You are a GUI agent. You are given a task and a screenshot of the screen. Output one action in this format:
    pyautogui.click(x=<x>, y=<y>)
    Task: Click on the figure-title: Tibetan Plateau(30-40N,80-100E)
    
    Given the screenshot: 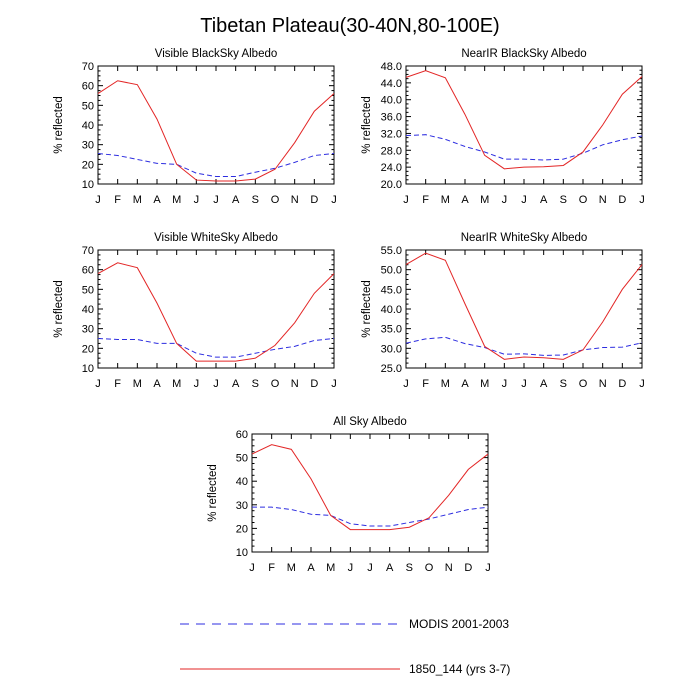 What is the action you would take?
    pyautogui.click(x=349, y=26)
    